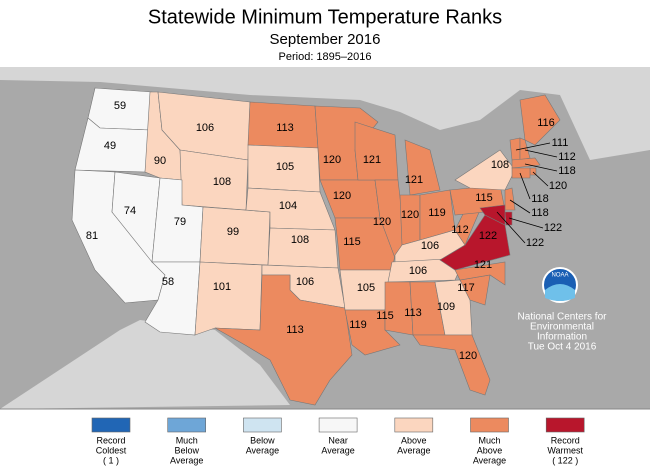 The height and width of the screenshot is (475, 650). Describe the element at coordinates (160, 161) in the screenshot. I see `state-rank: 90` at that location.